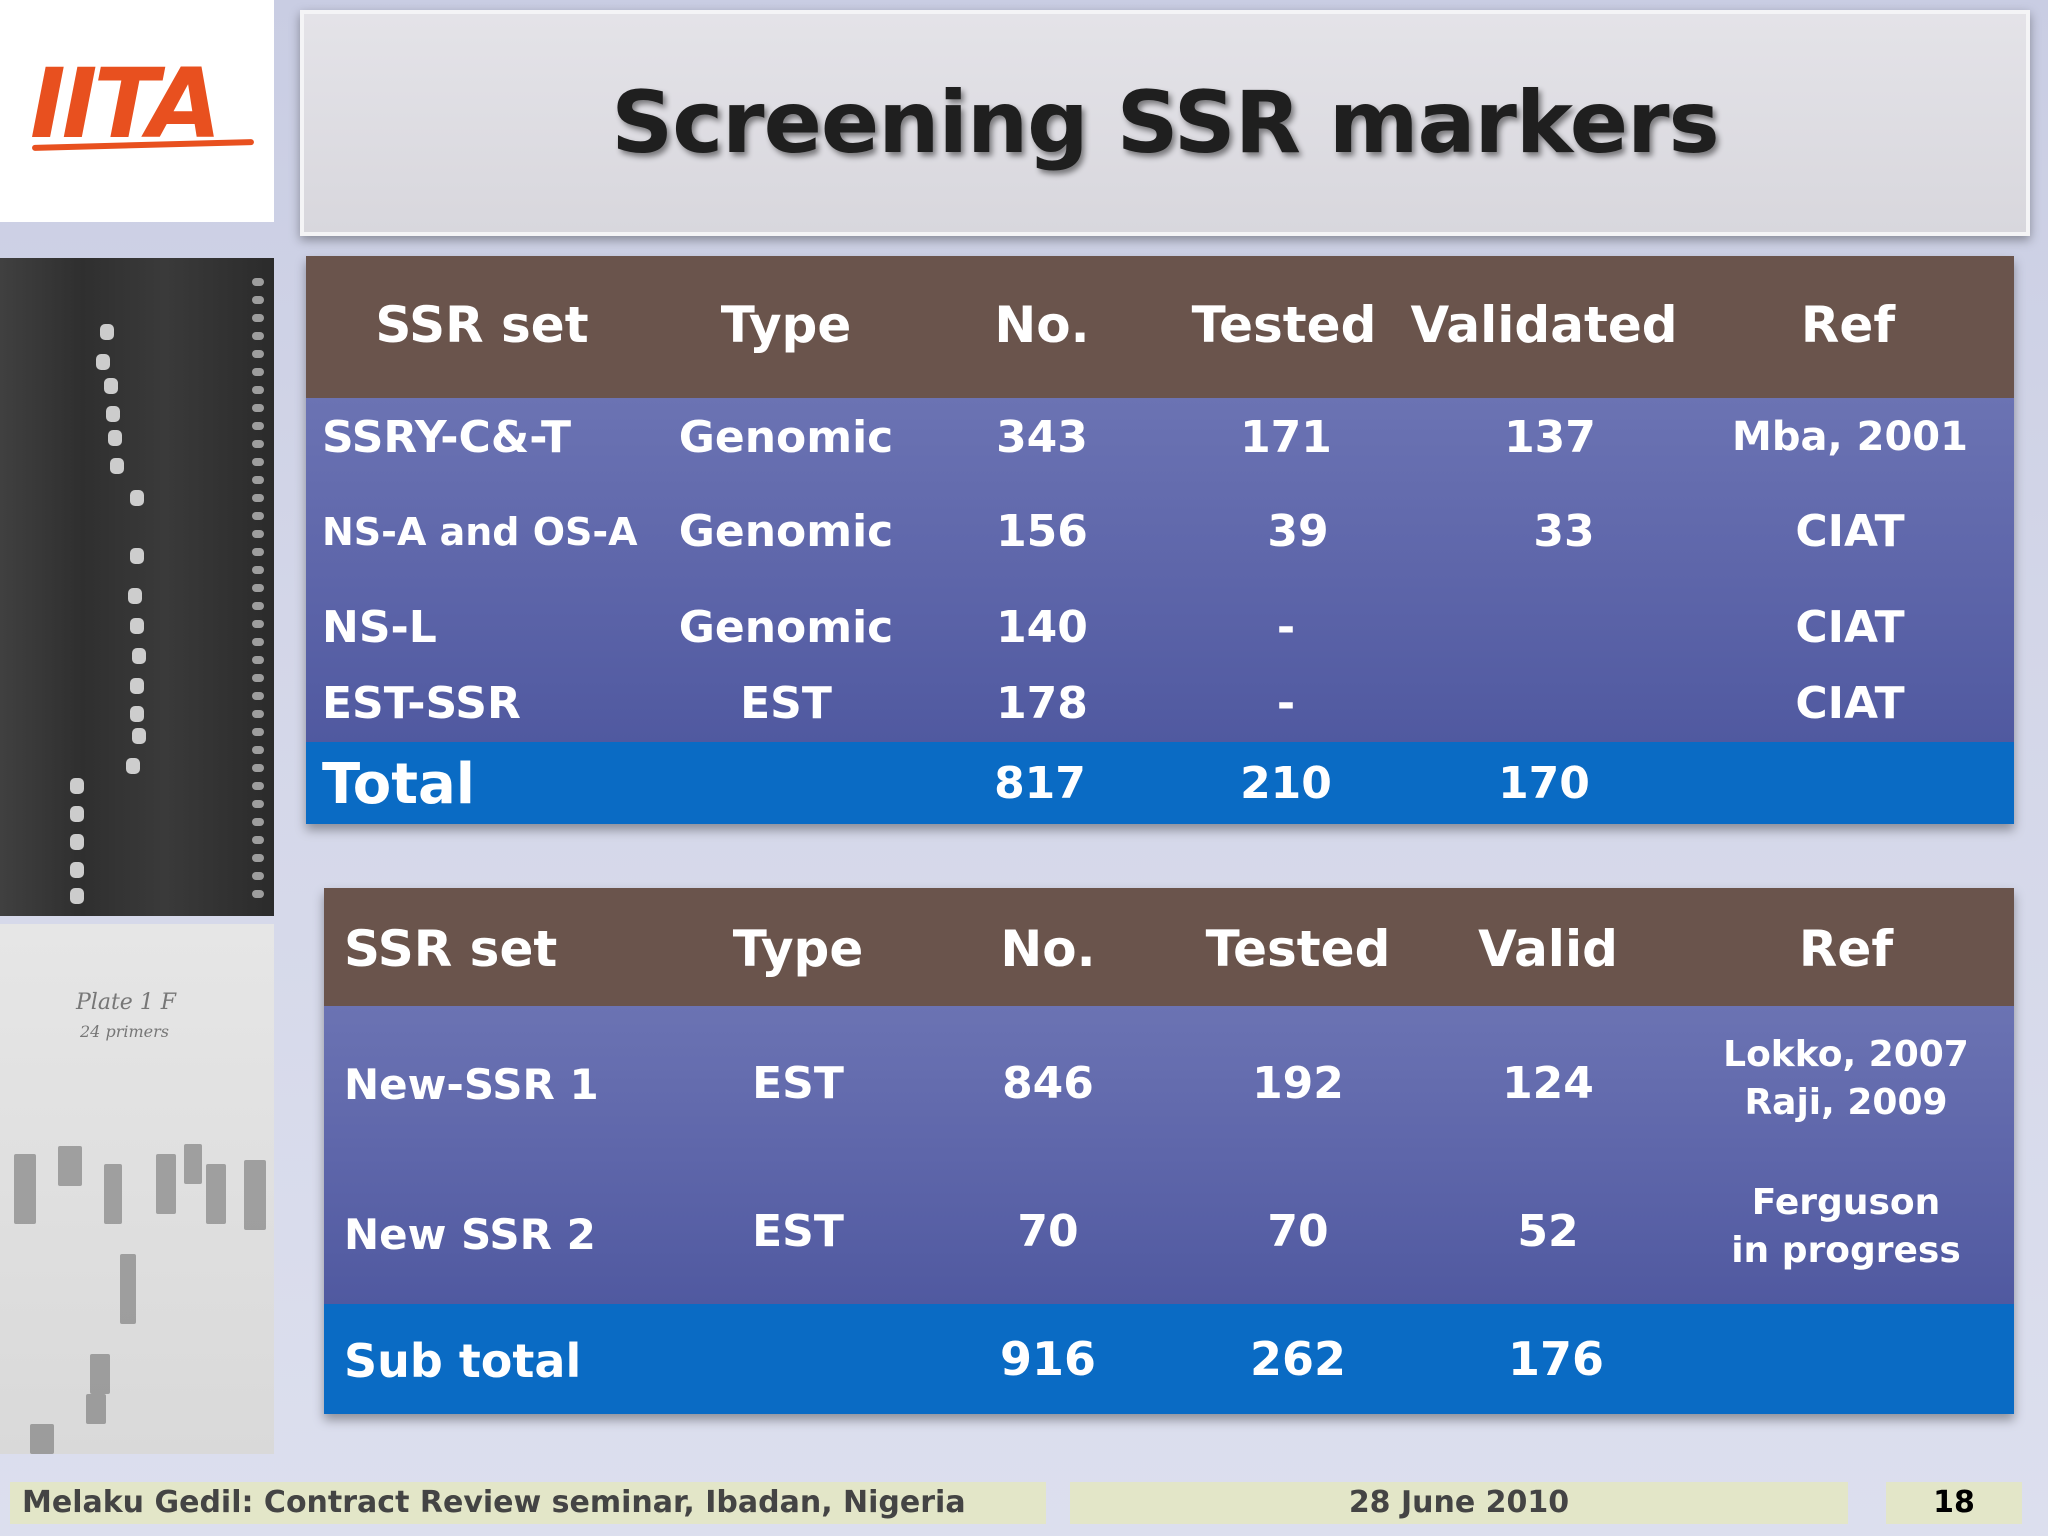  Describe the element at coordinates (1042, 703) in the screenshot. I see `table1-row4-no: 178` at that location.